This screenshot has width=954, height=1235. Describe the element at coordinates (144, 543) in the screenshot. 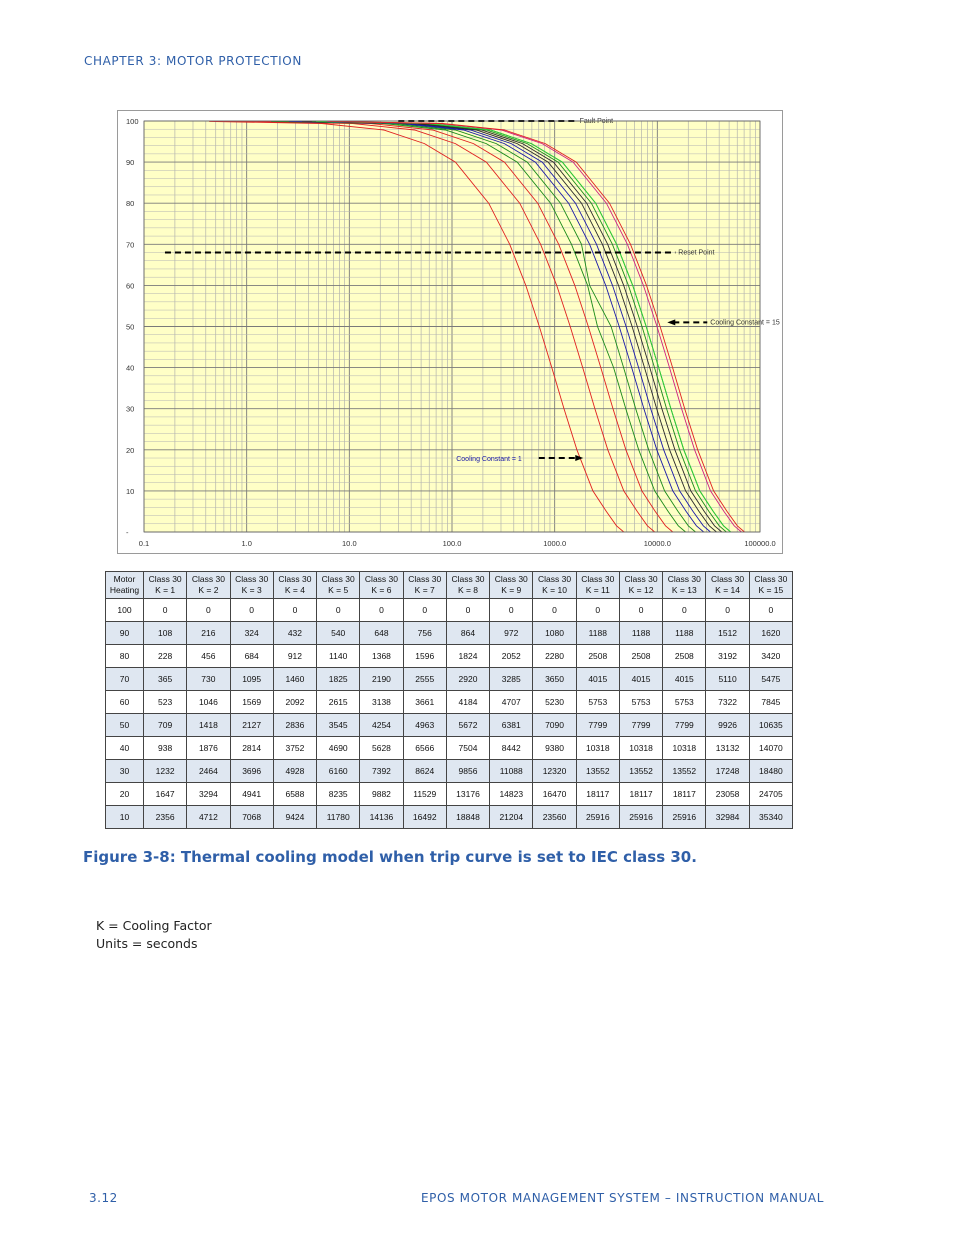

I see `x-tick-label: 0.1` at that location.